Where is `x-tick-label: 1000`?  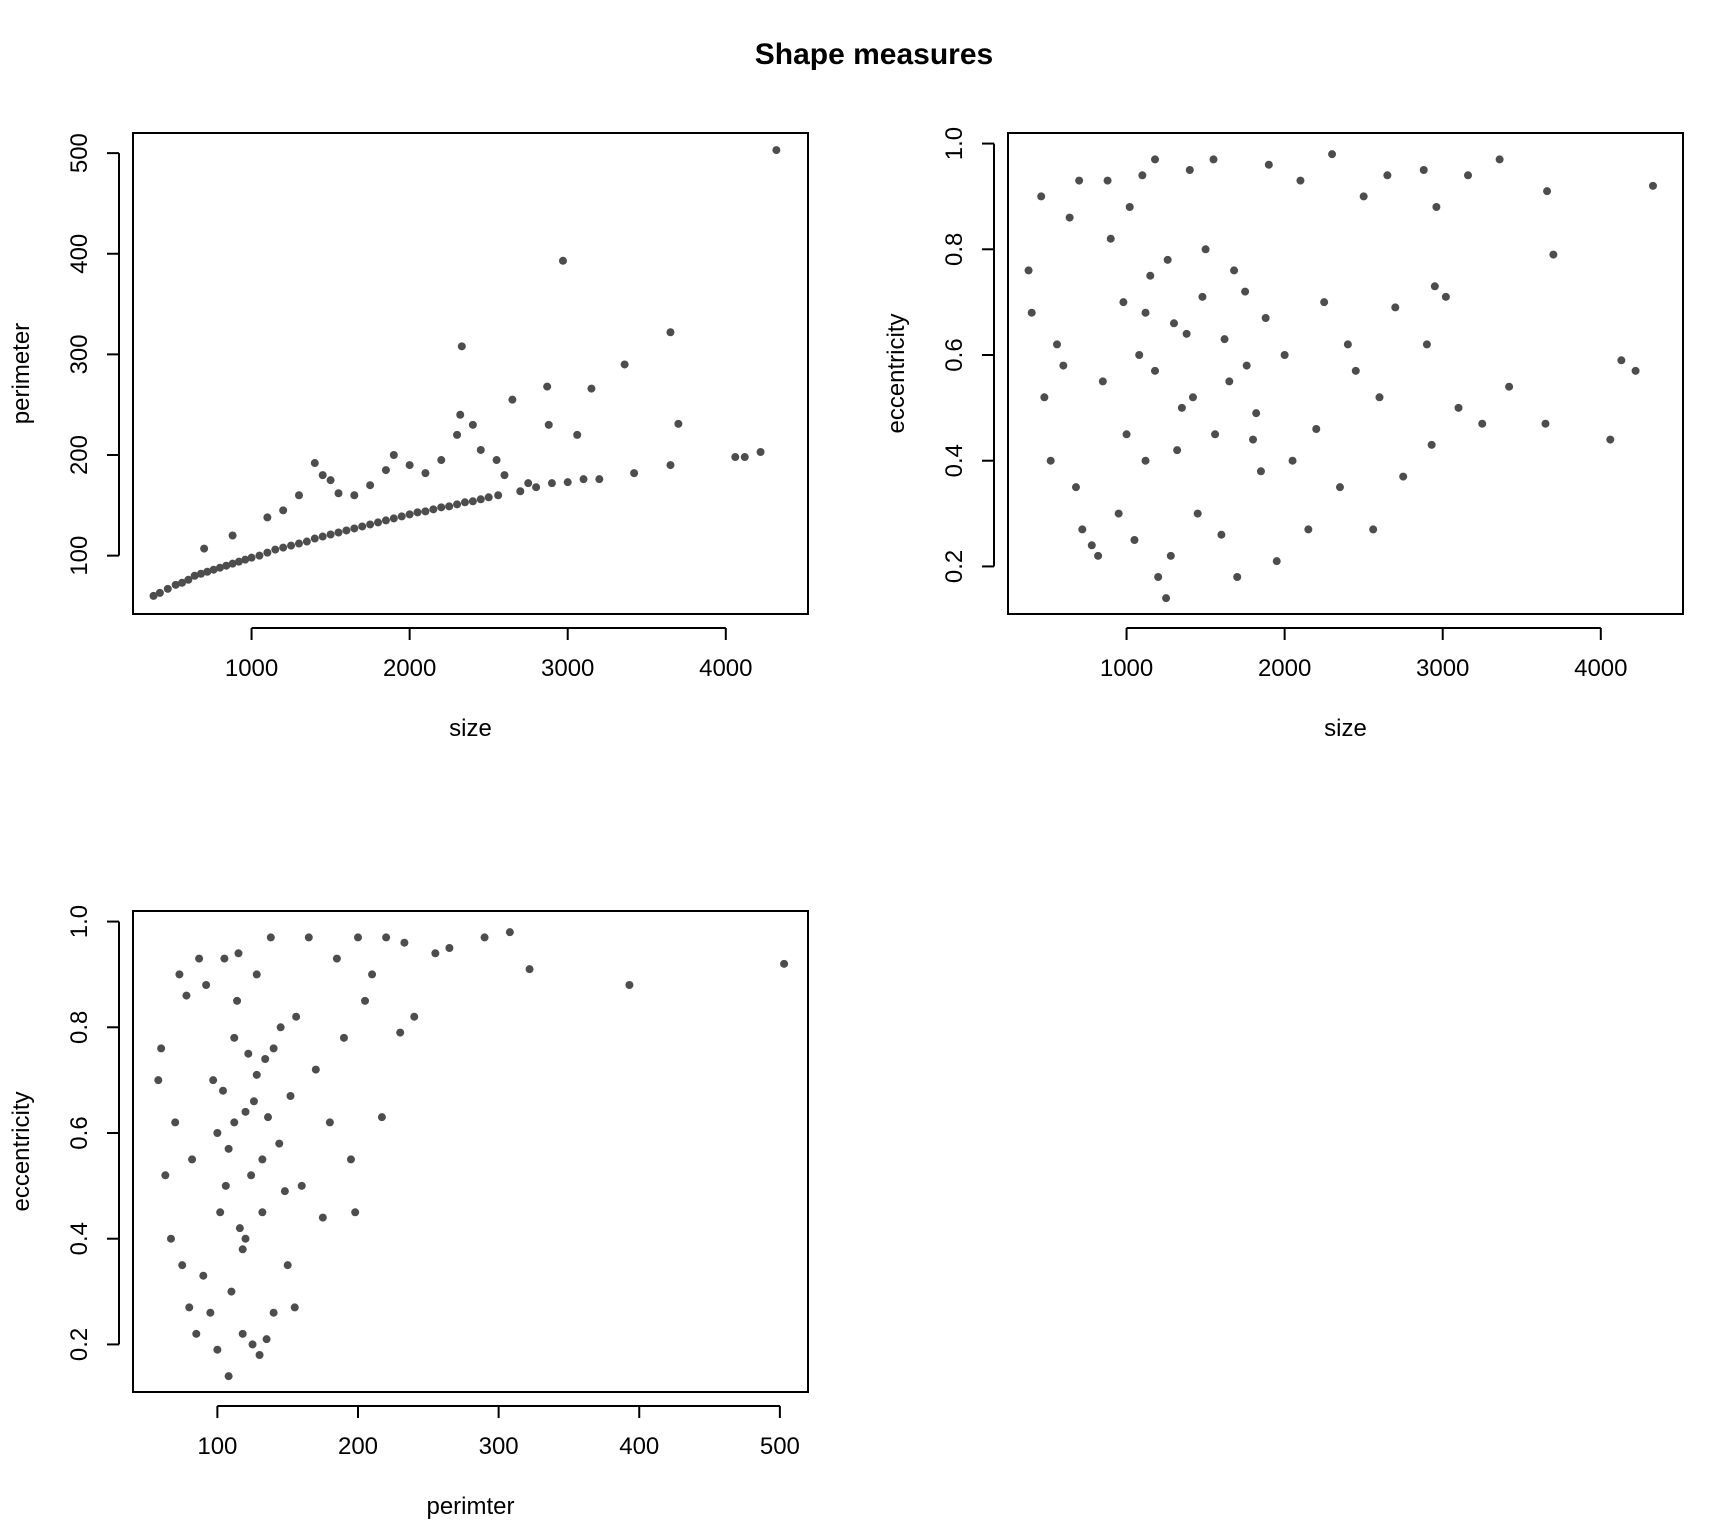
x-tick-label: 1000 is located at coordinates (251, 668).